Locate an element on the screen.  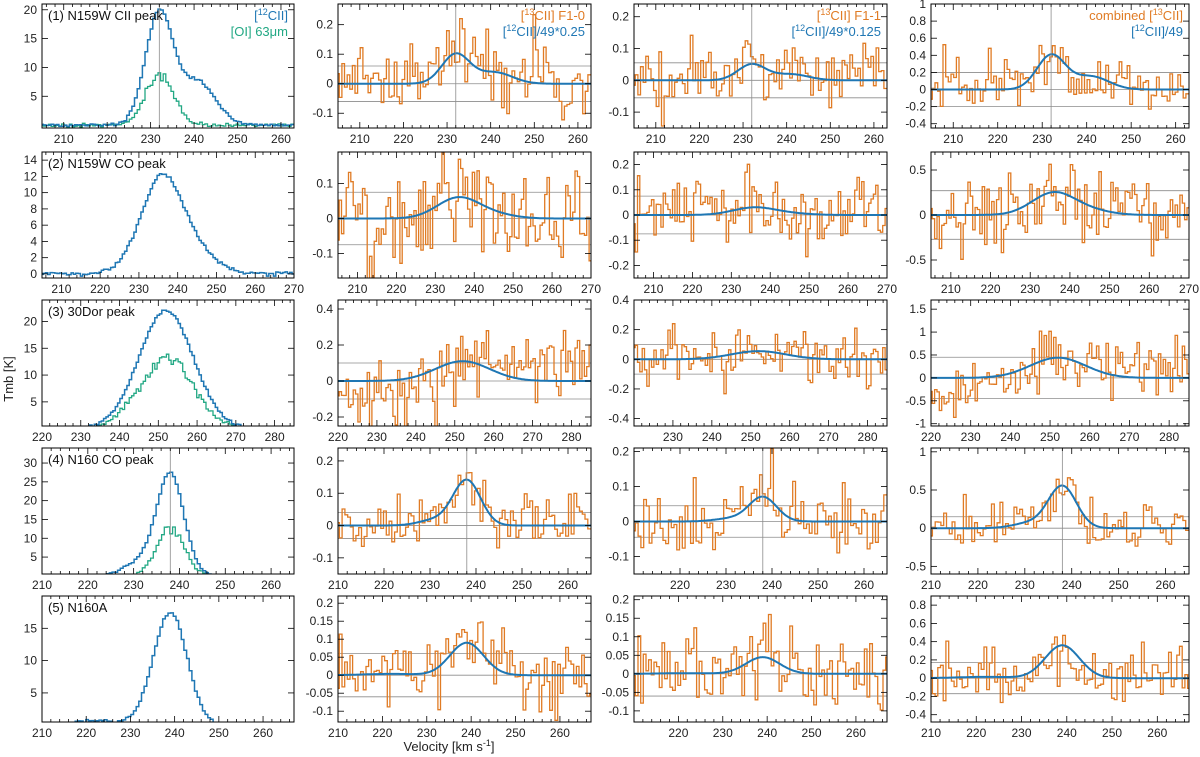
y-tick-label: -0.5 is located at coordinates (915, 401).